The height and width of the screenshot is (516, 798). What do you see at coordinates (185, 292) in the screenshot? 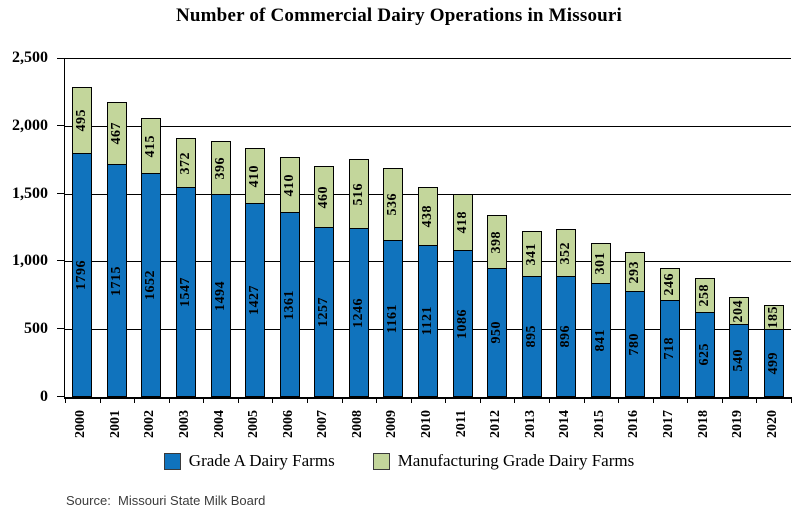
I see `bar-2003-grade-a-label: 1547` at bounding box center [185, 292].